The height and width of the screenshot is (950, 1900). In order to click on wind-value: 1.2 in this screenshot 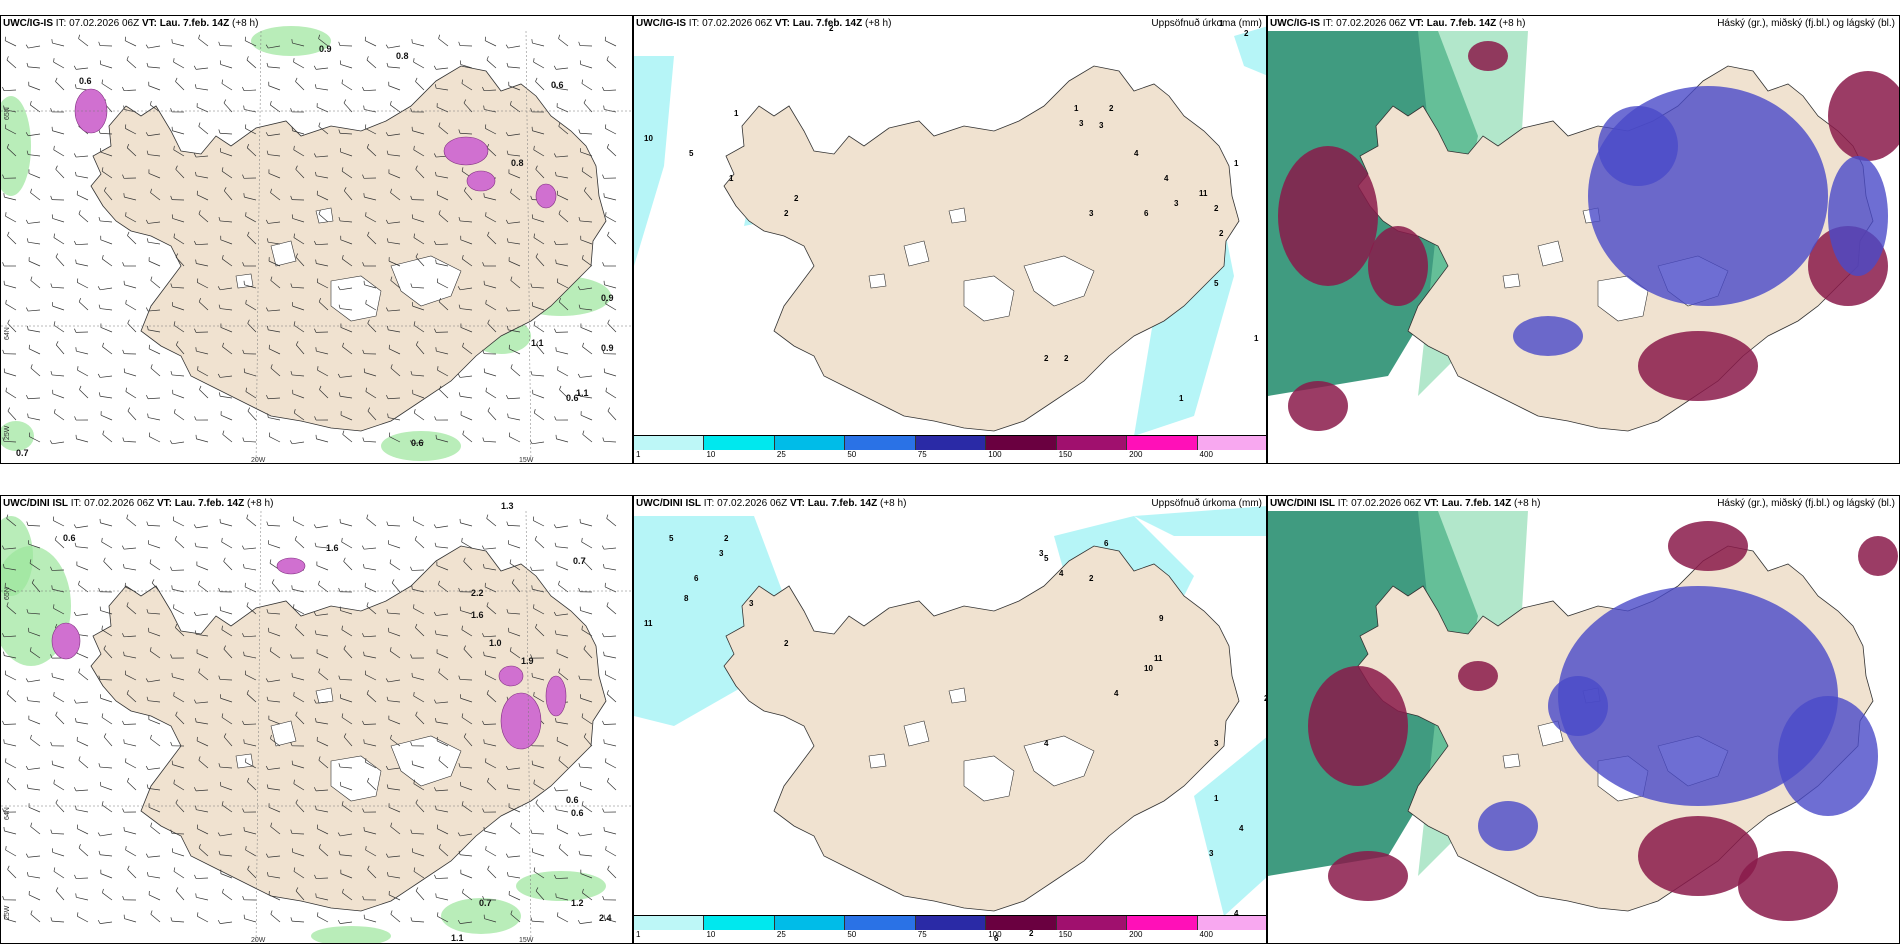, I will do `click(577, 903)`.